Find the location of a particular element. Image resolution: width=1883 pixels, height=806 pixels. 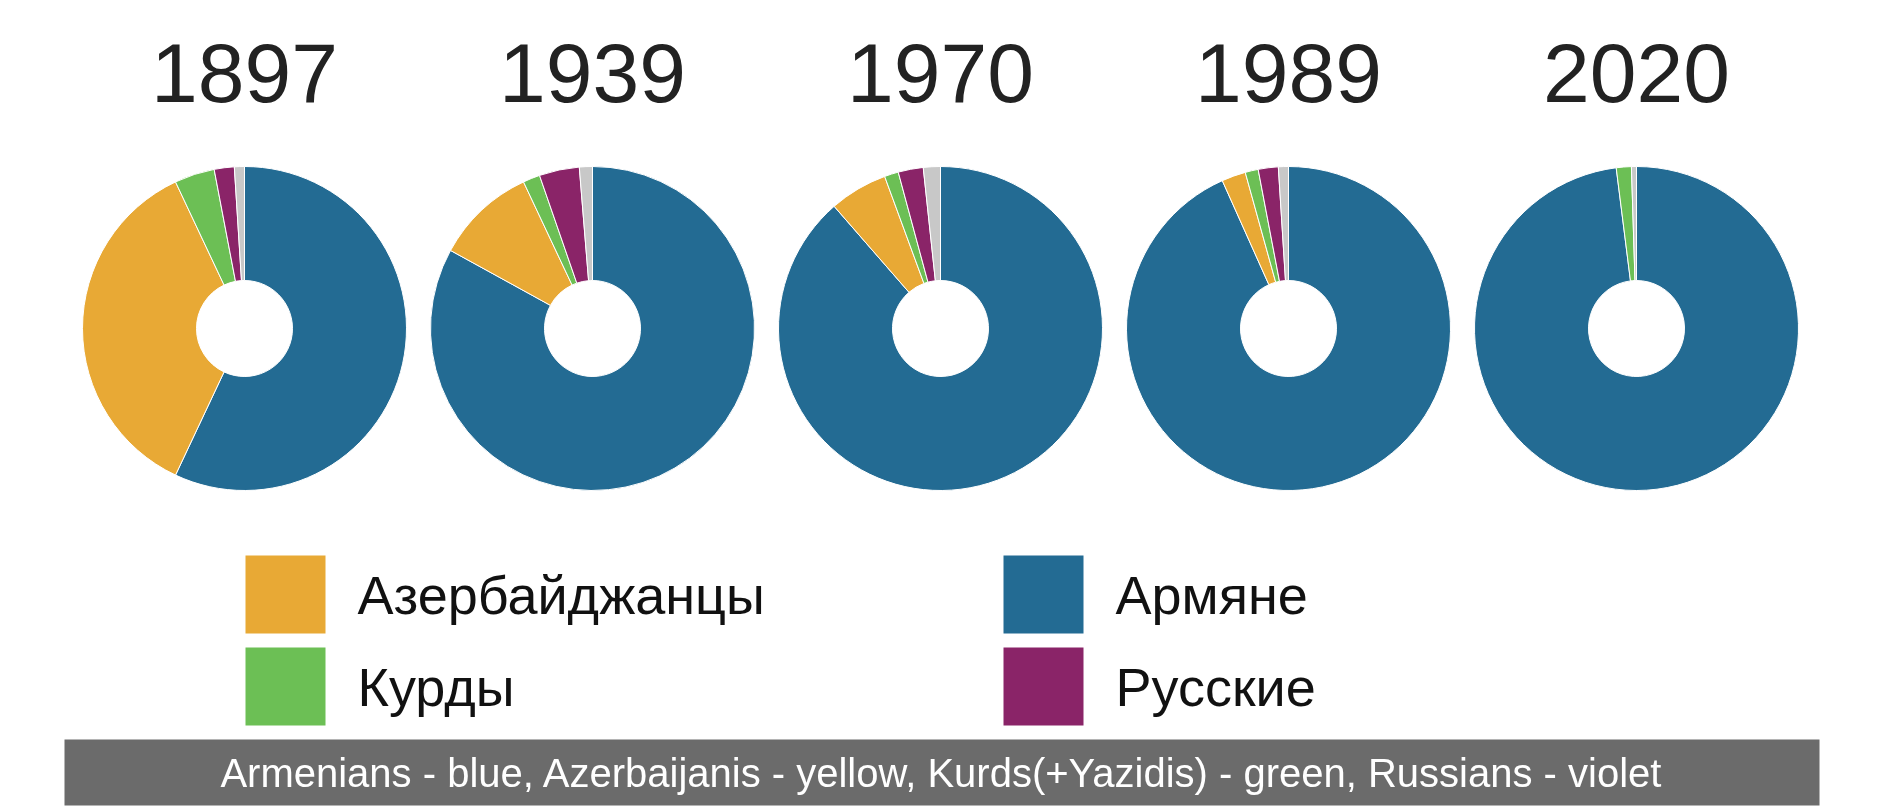

text: Armenians - blue, Azerbaijanis - yellow, Kurds(+Yazidis) - green, Russians - violet is located at coordinates (941, 772).